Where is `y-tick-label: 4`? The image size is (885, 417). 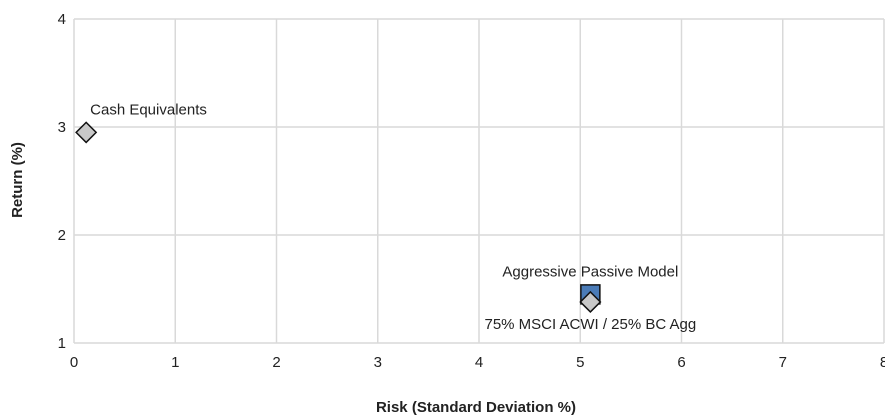 y-tick-label: 4 is located at coordinates (62, 19).